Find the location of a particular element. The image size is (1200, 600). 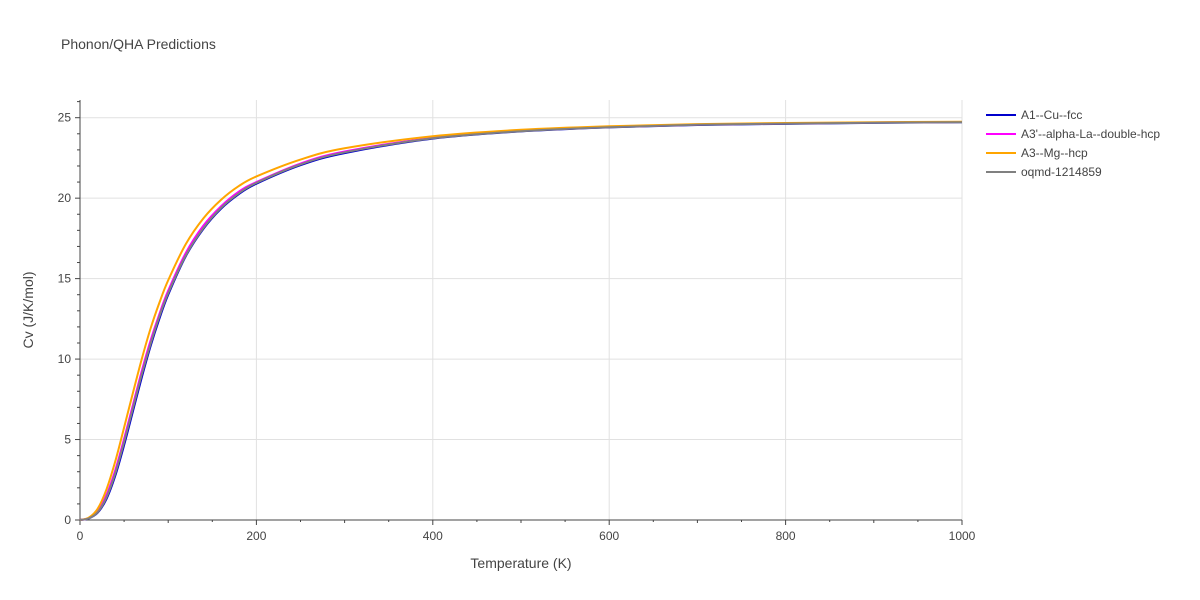

y-tick-label: 20 is located at coordinates (65, 198).